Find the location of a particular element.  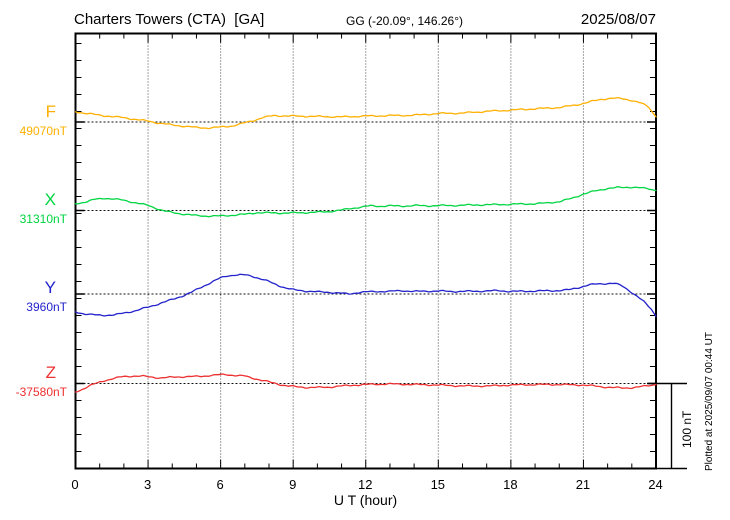

trace-baseline-y: 3960nT is located at coordinates (46, 307).